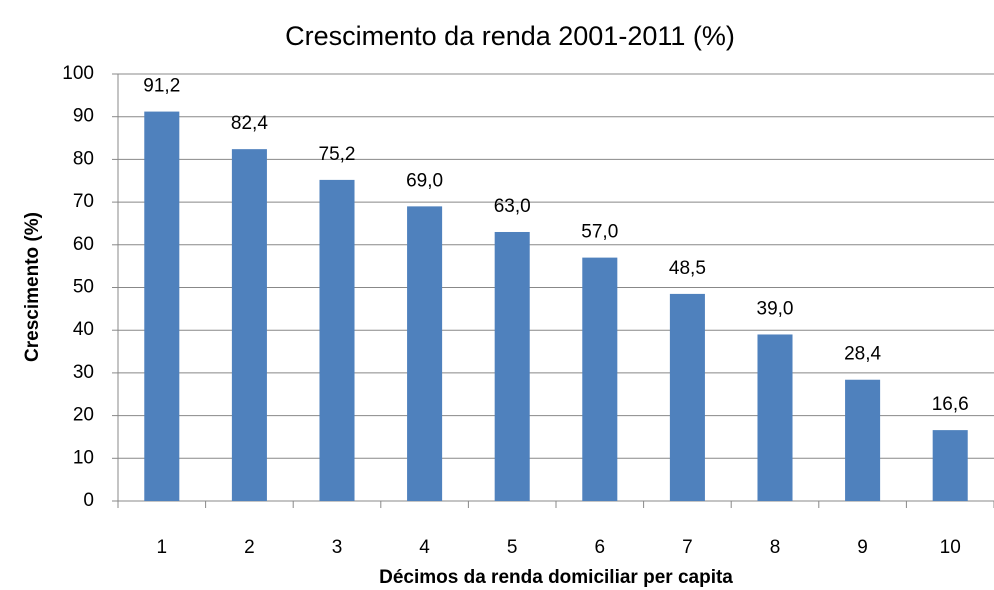 The image size is (994, 590). I want to click on x-tick-label: 7, so click(687, 547).